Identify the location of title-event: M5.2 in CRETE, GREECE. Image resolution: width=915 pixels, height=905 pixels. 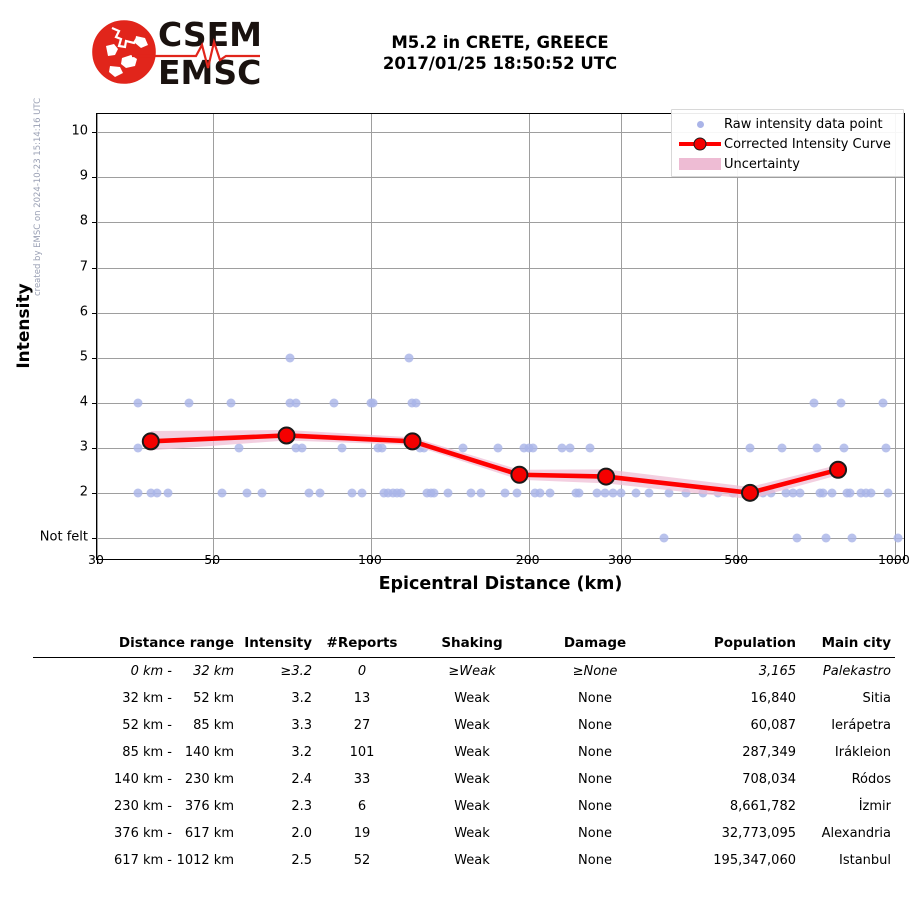
(500, 42).